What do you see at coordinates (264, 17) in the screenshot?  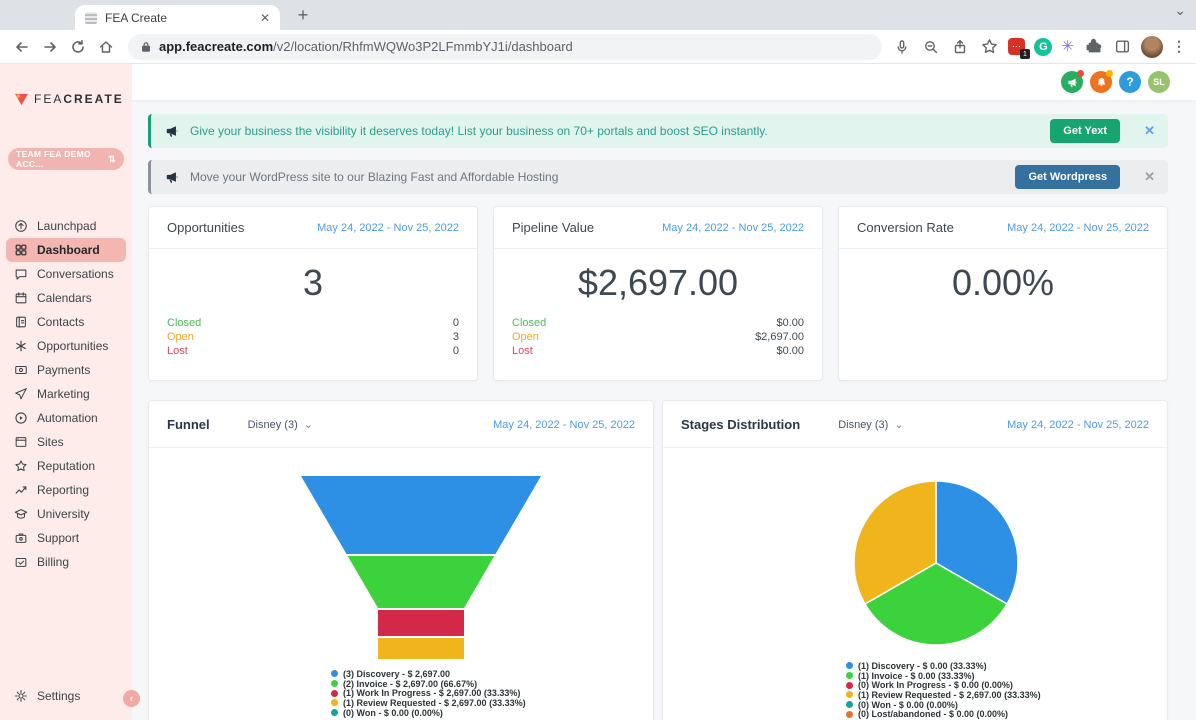 I see `tab-close-icon: ✕` at bounding box center [264, 17].